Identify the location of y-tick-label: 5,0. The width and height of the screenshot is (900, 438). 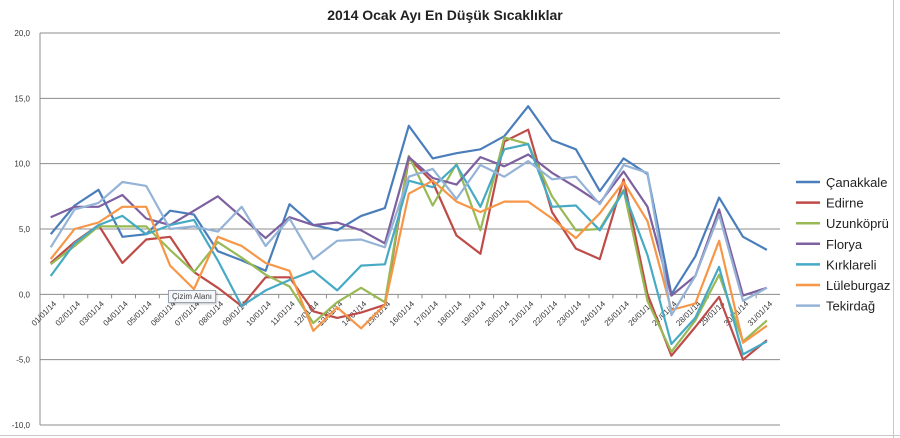
(25, 229).